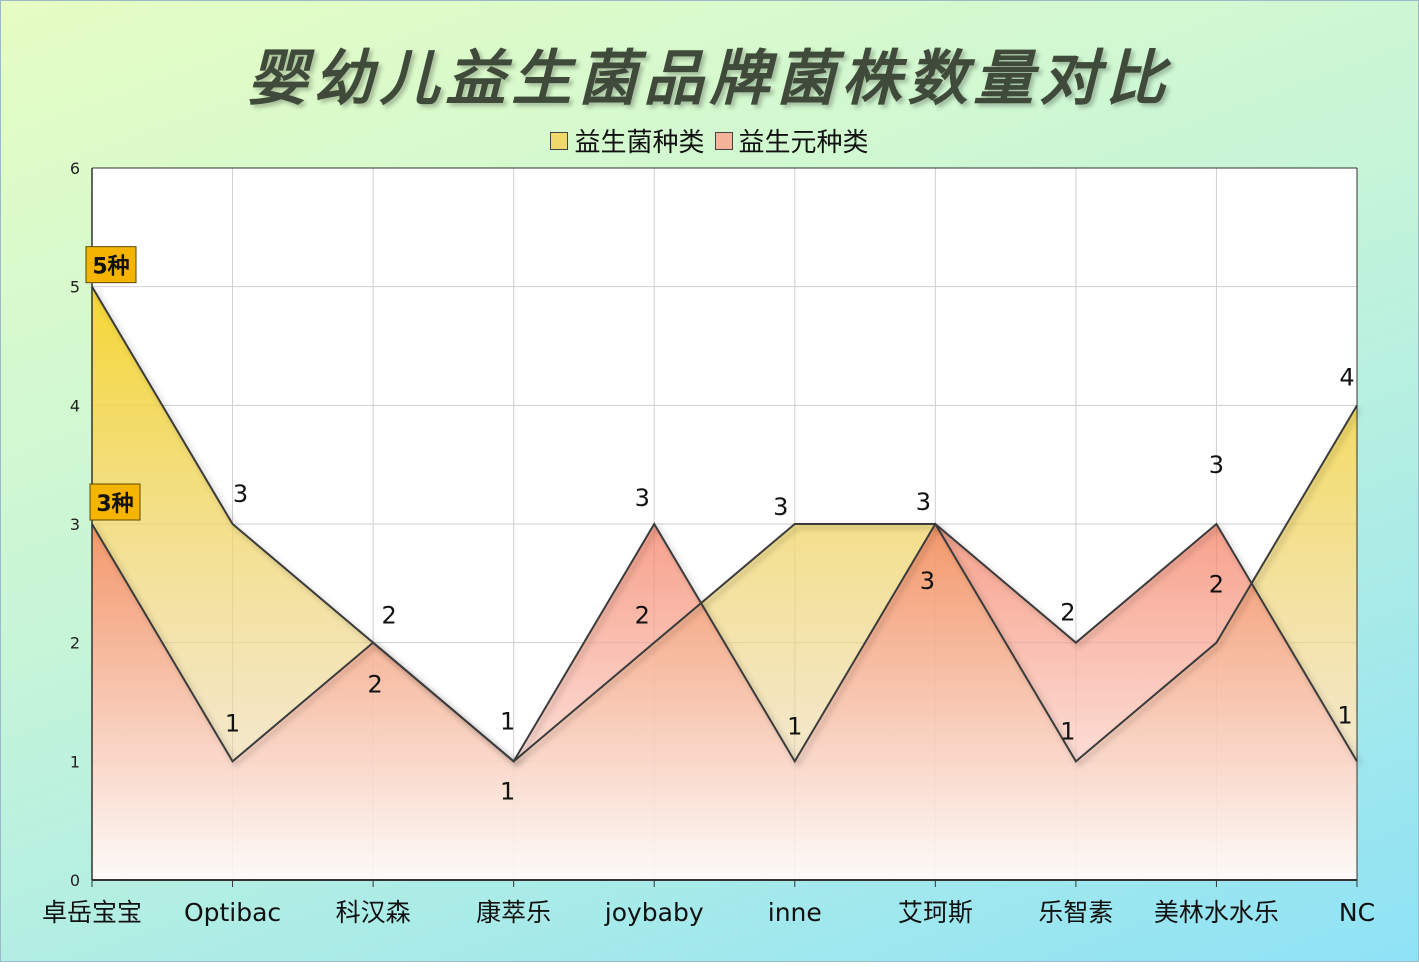  I want to click on data-label: 4, so click(1346, 377).